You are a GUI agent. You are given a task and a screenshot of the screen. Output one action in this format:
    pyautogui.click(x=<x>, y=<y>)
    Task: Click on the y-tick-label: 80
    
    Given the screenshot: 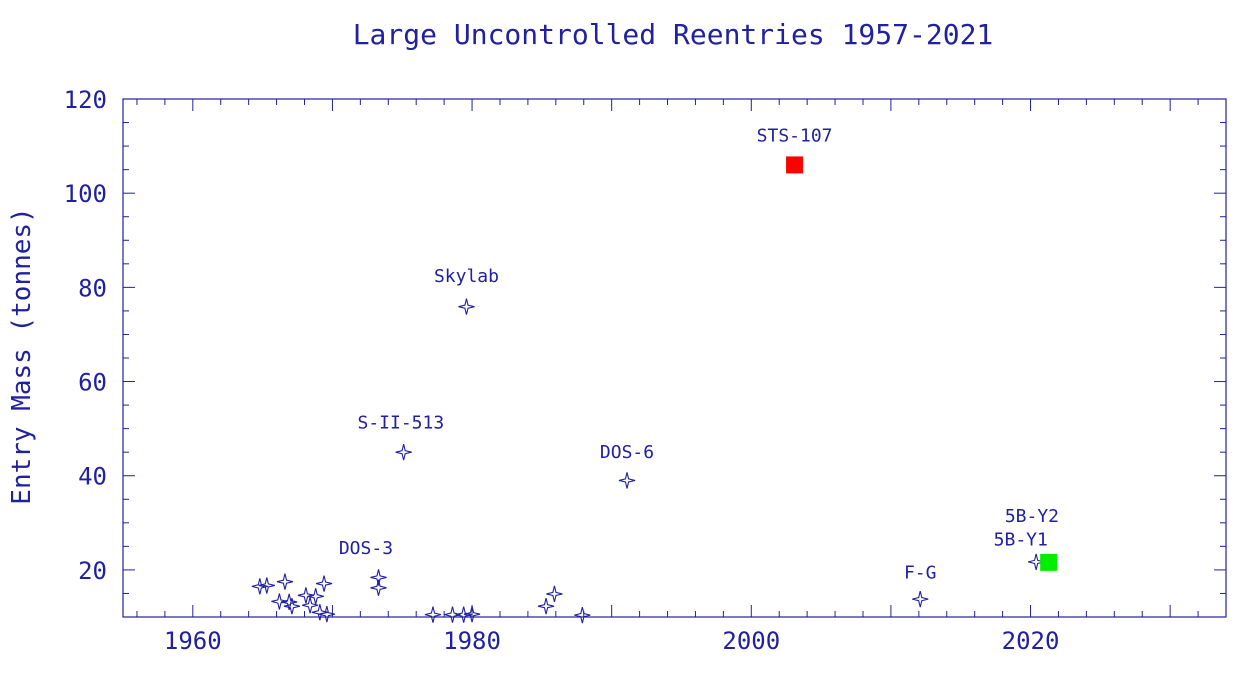 What is the action you would take?
    pyautogui.click(x=92, y=288)
    